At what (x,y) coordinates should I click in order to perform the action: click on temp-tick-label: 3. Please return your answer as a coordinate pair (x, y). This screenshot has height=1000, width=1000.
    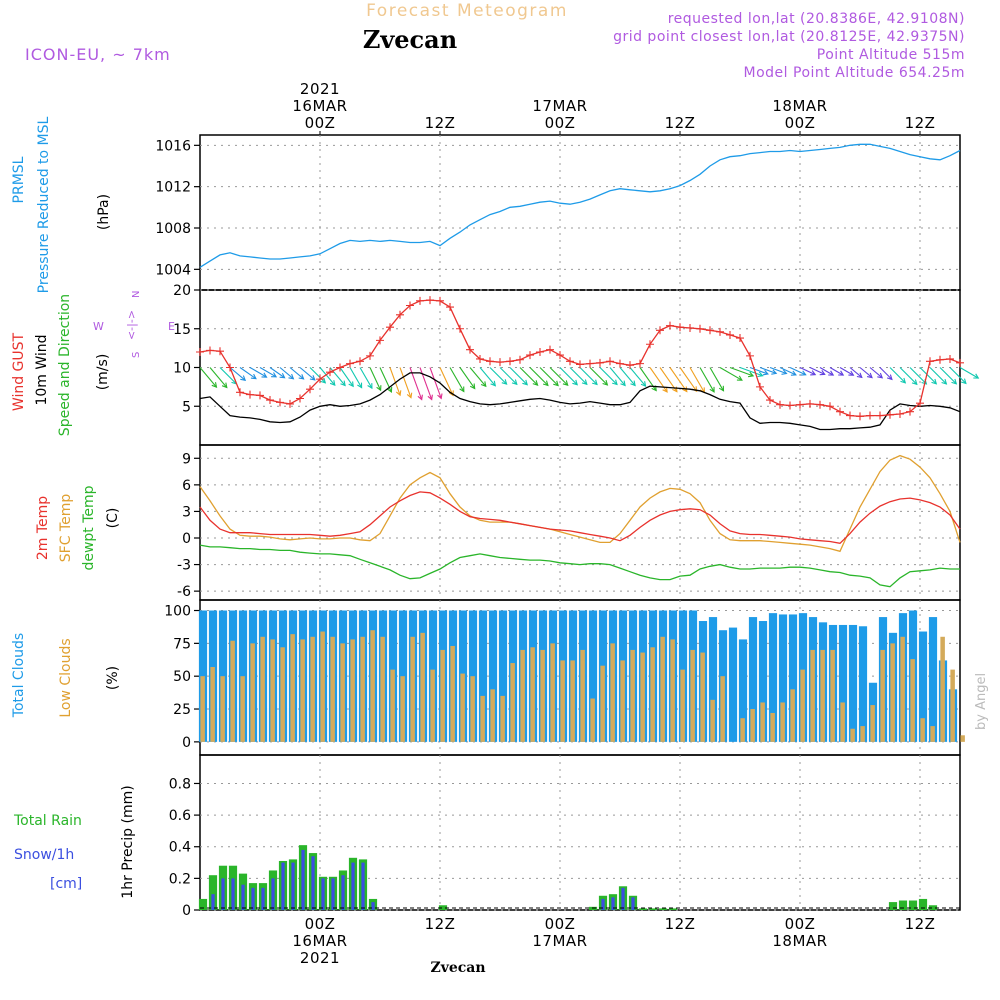
    Looking at the image, I should click on (186, 512).